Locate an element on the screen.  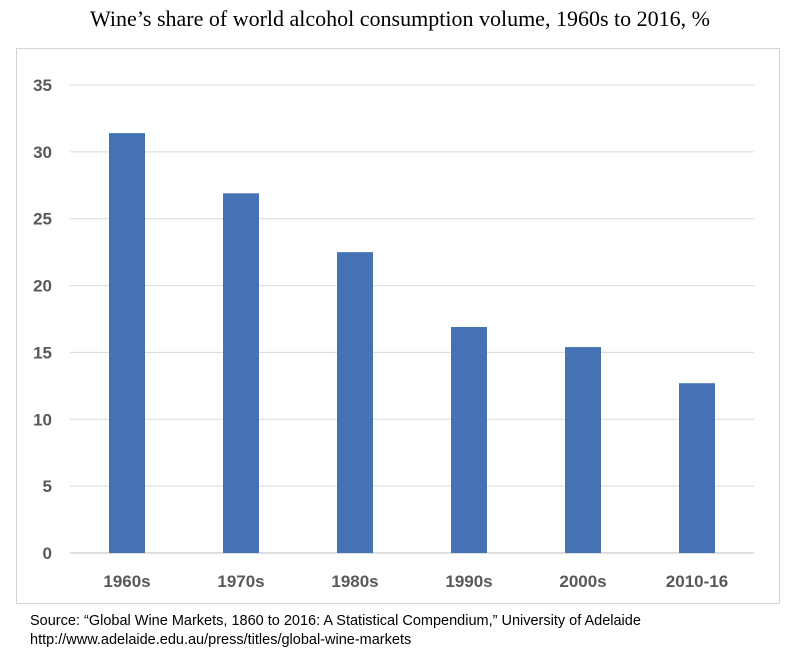
y-tick-label: 10 is located at coordinates (42, 419).